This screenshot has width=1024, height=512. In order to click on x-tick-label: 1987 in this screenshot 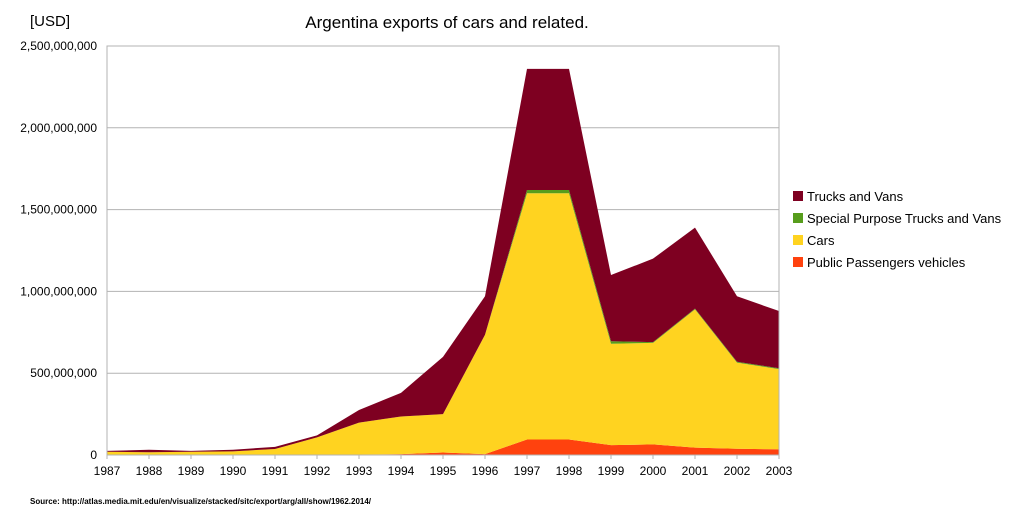, I will do `click(107, 471)`.